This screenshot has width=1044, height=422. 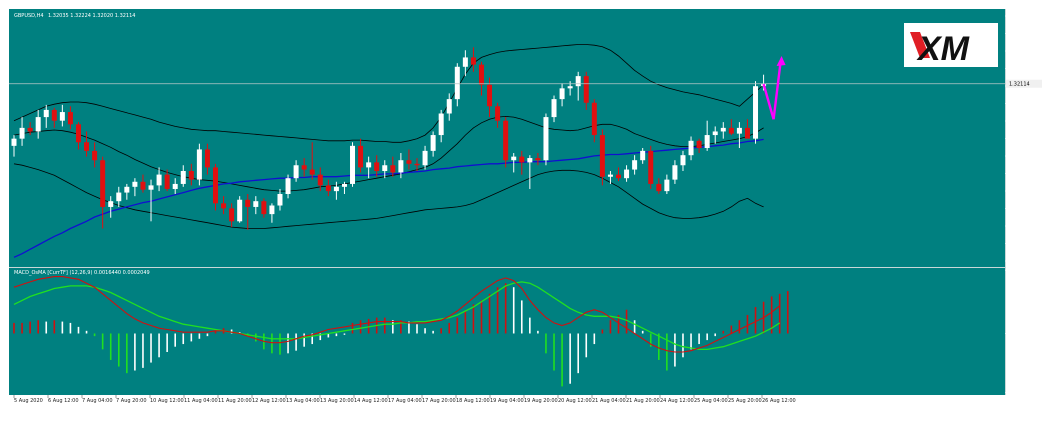 I want to click on time-tick-label: 13 Aug 04:00, so click(x=303, y=401).